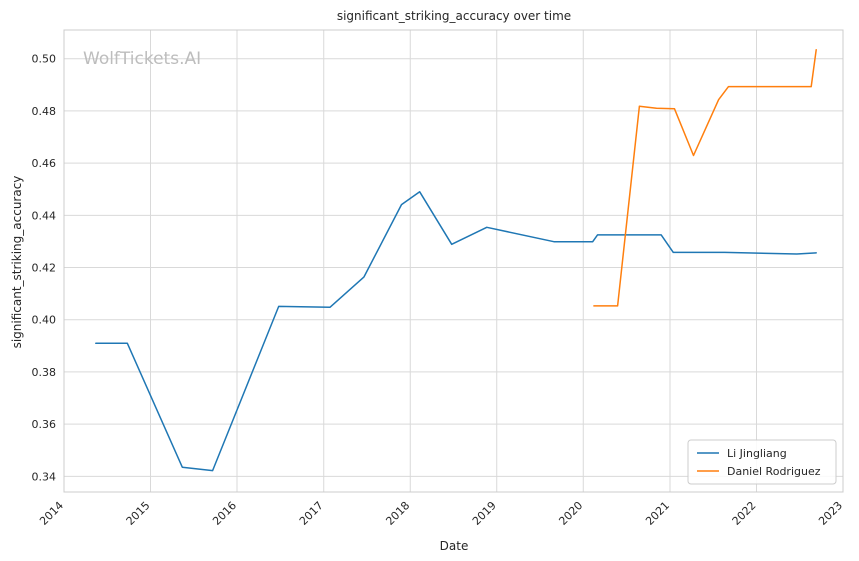 The height and width of the screenshot is (561, 859). What do you see at coordinates (757, 453) in the screenshot?
I see `legend-entry-li-jingliang: Li Jingliang` at bounding box center [757, 453].